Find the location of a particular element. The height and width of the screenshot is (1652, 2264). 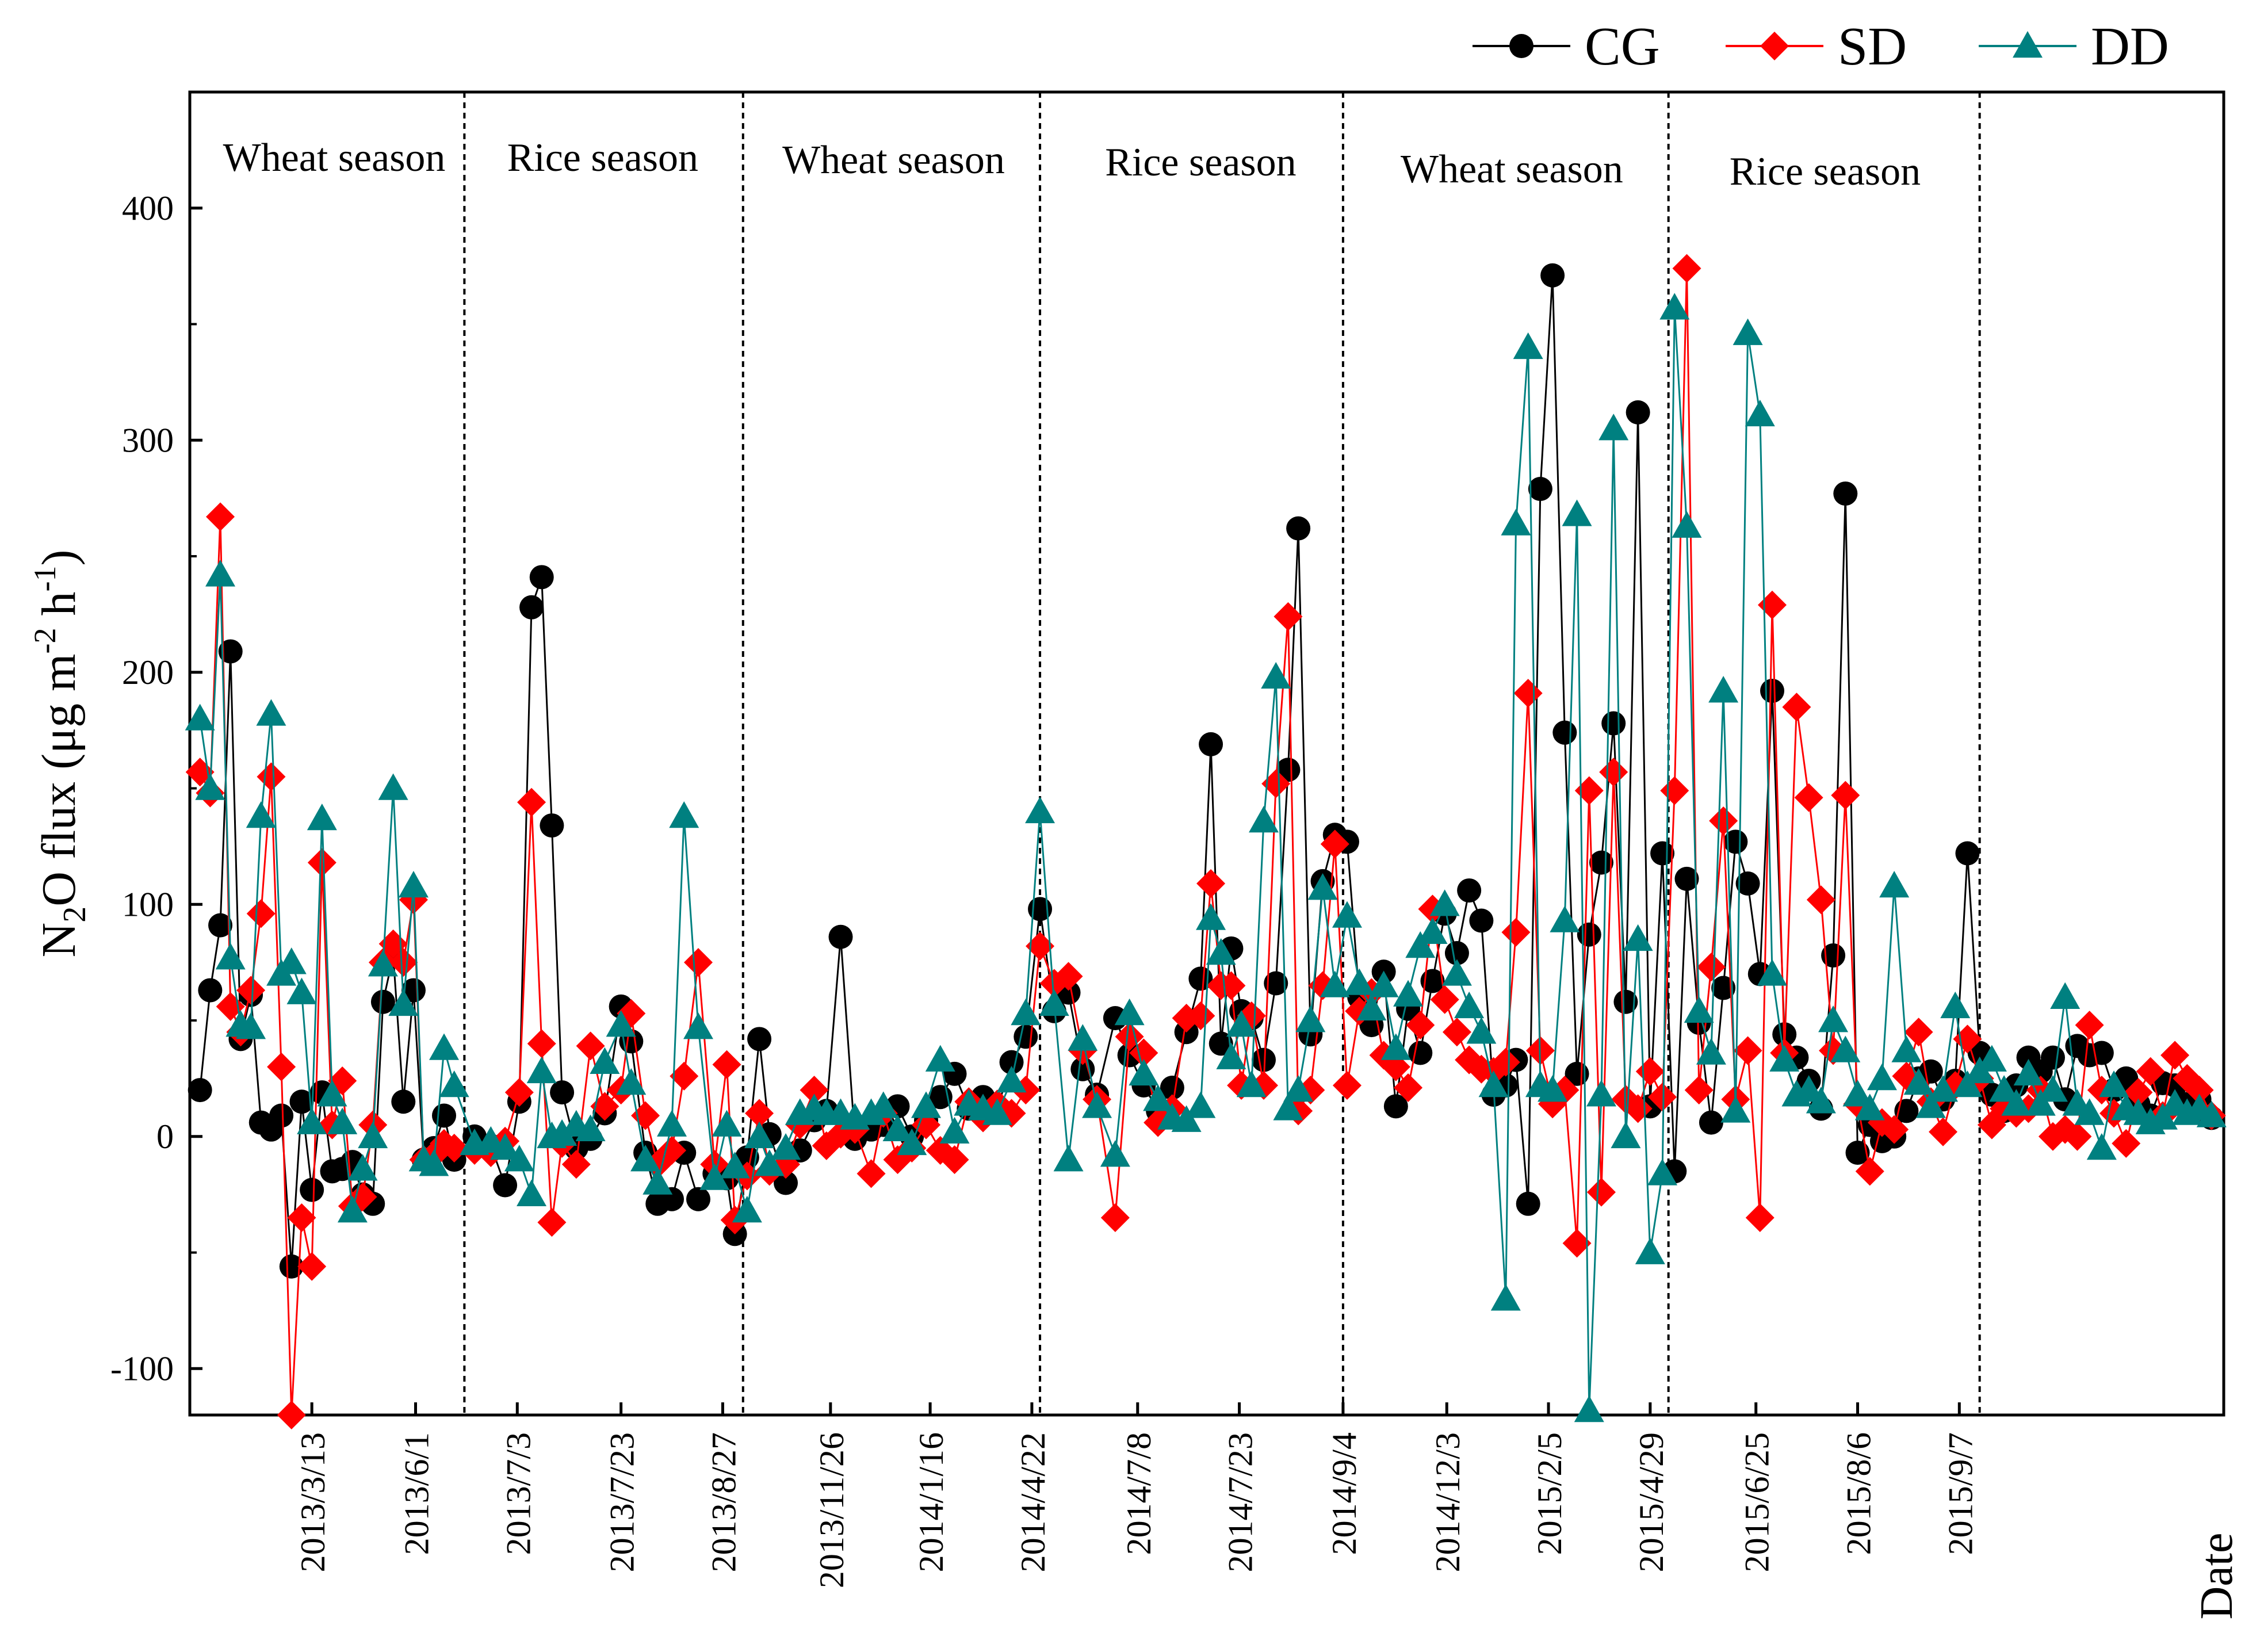

y-axis-label: N2O flux (μg m-2 h-1) is located at coordinates (60, 754).